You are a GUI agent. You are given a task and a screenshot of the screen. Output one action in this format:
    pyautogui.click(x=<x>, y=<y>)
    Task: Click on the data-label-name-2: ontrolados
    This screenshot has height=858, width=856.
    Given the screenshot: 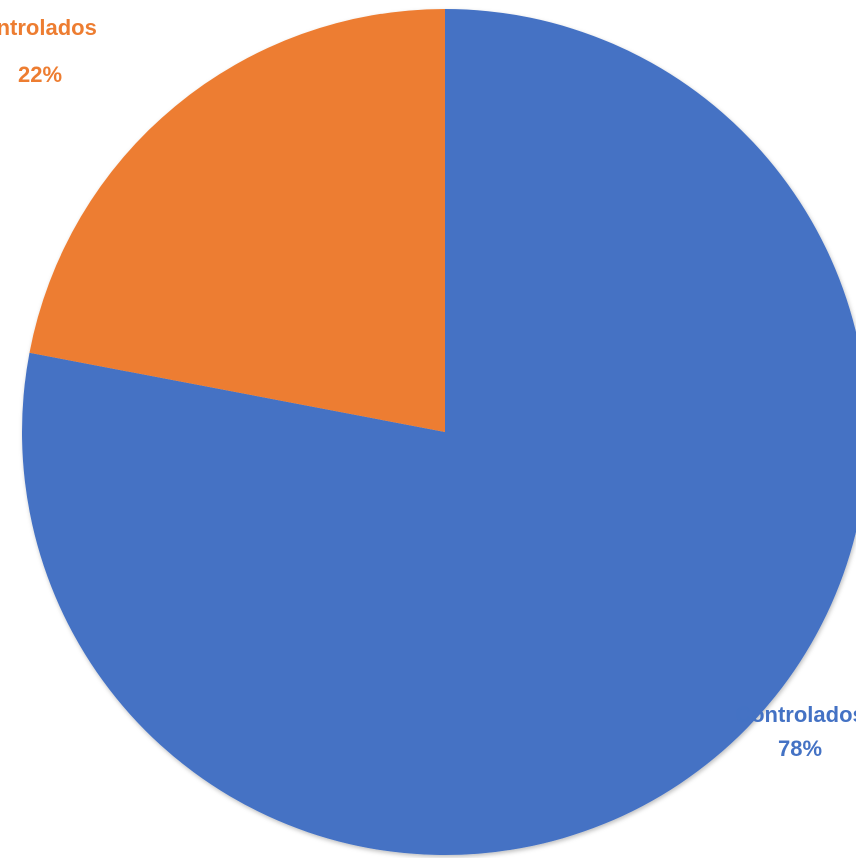 What is the action you would take?
    pyautogui.click(x=48, y=27)
    